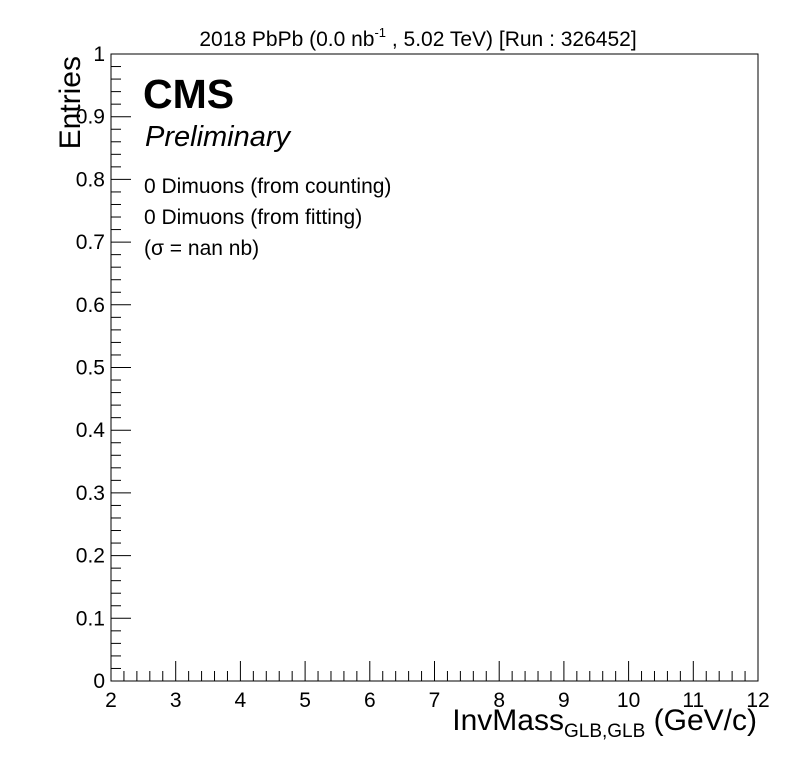  I want to click on title-rest: , 5.02 TeV) [Run : 326452], so click(511, 39).